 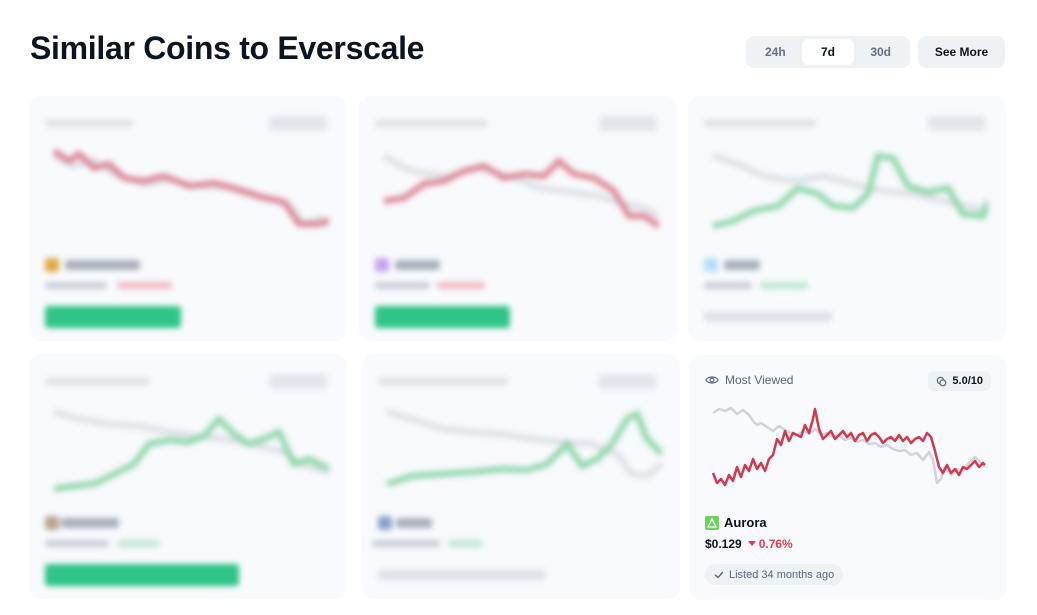 I want to click on time-range-switch: 24h 7d 30d, so click(x=828, y=52).